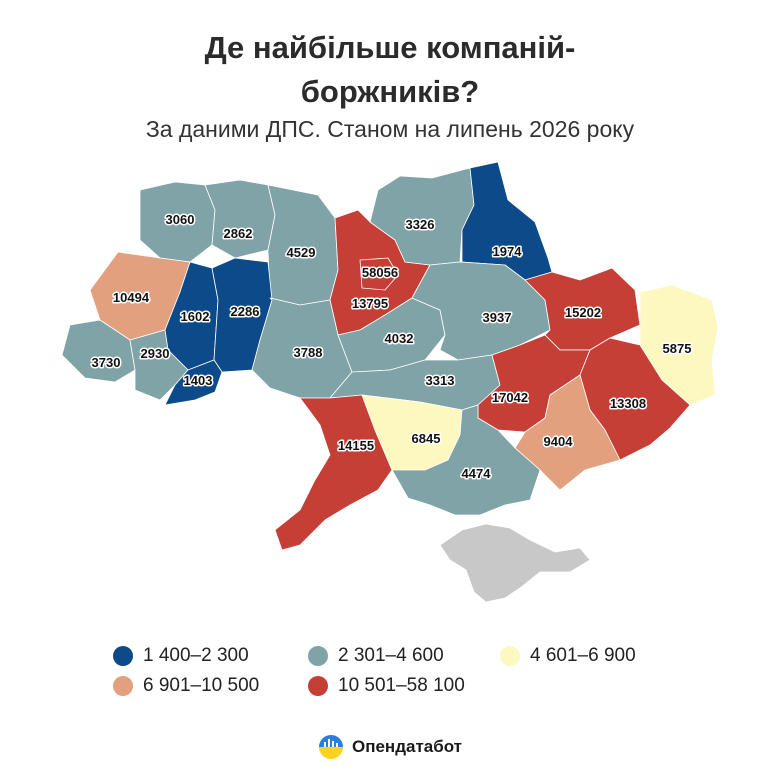 This screenshot has width=780, height=780. Describe the element at coordinates (238, 233) in the screenshot. I see `label-2862: 2862` at that location.